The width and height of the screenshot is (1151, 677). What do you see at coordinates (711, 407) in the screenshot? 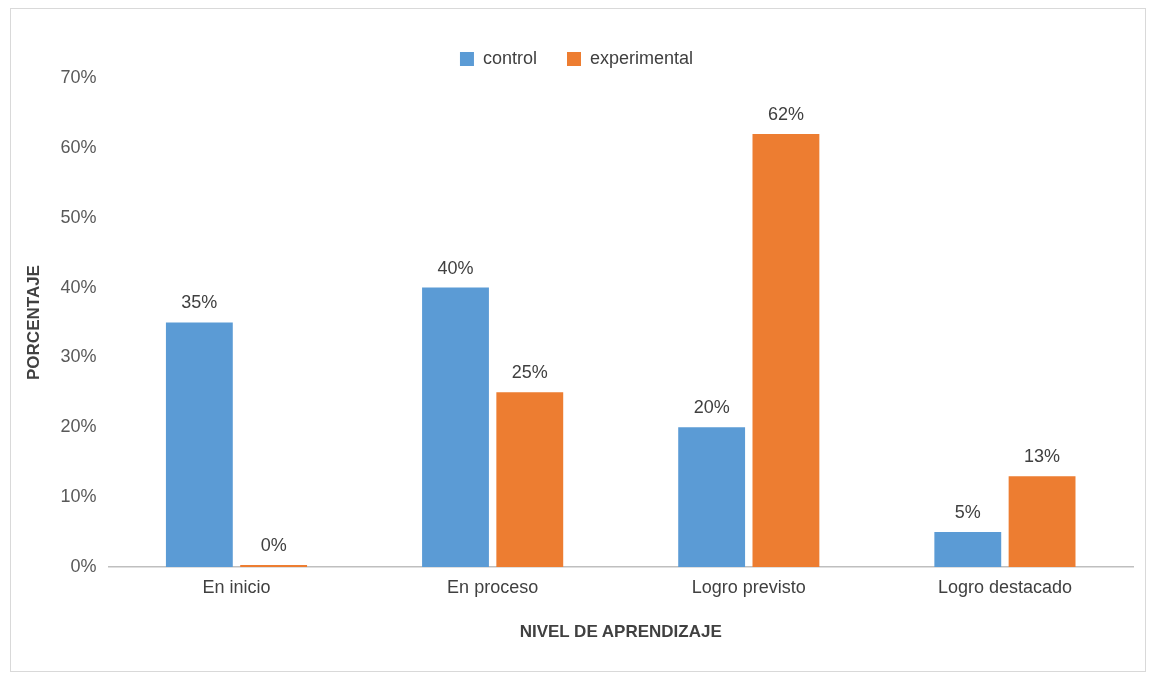
I see `data-label: 20%` at bounding box center [711, 407].